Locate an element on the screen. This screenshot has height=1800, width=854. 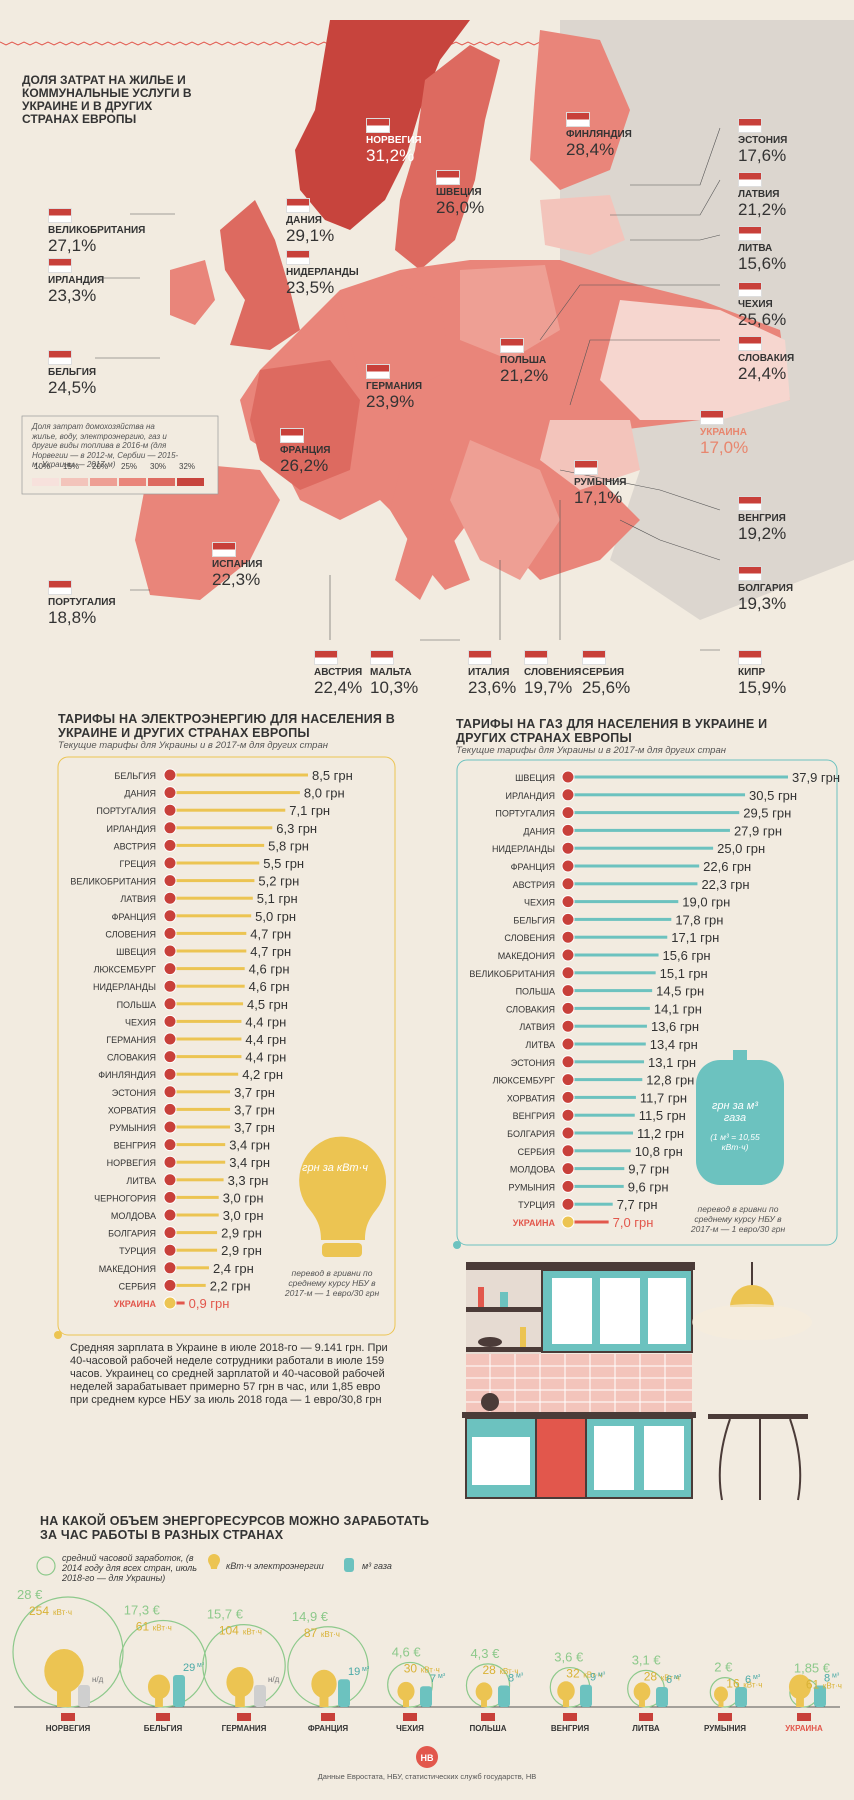
electricity-bulb-label: грн за кВт·ч is located at coordinates (335, 1168).